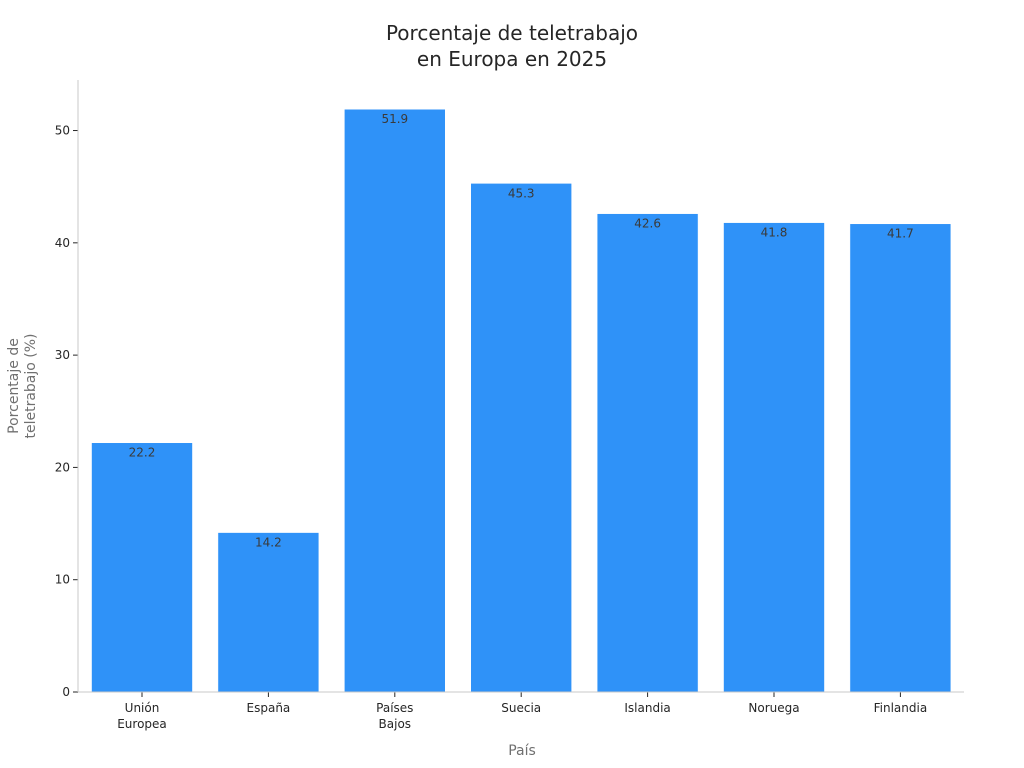 The height and width of the screenshot is (768, 1024). I want to click on x-tick-label: Bajos, so click(395, 724).